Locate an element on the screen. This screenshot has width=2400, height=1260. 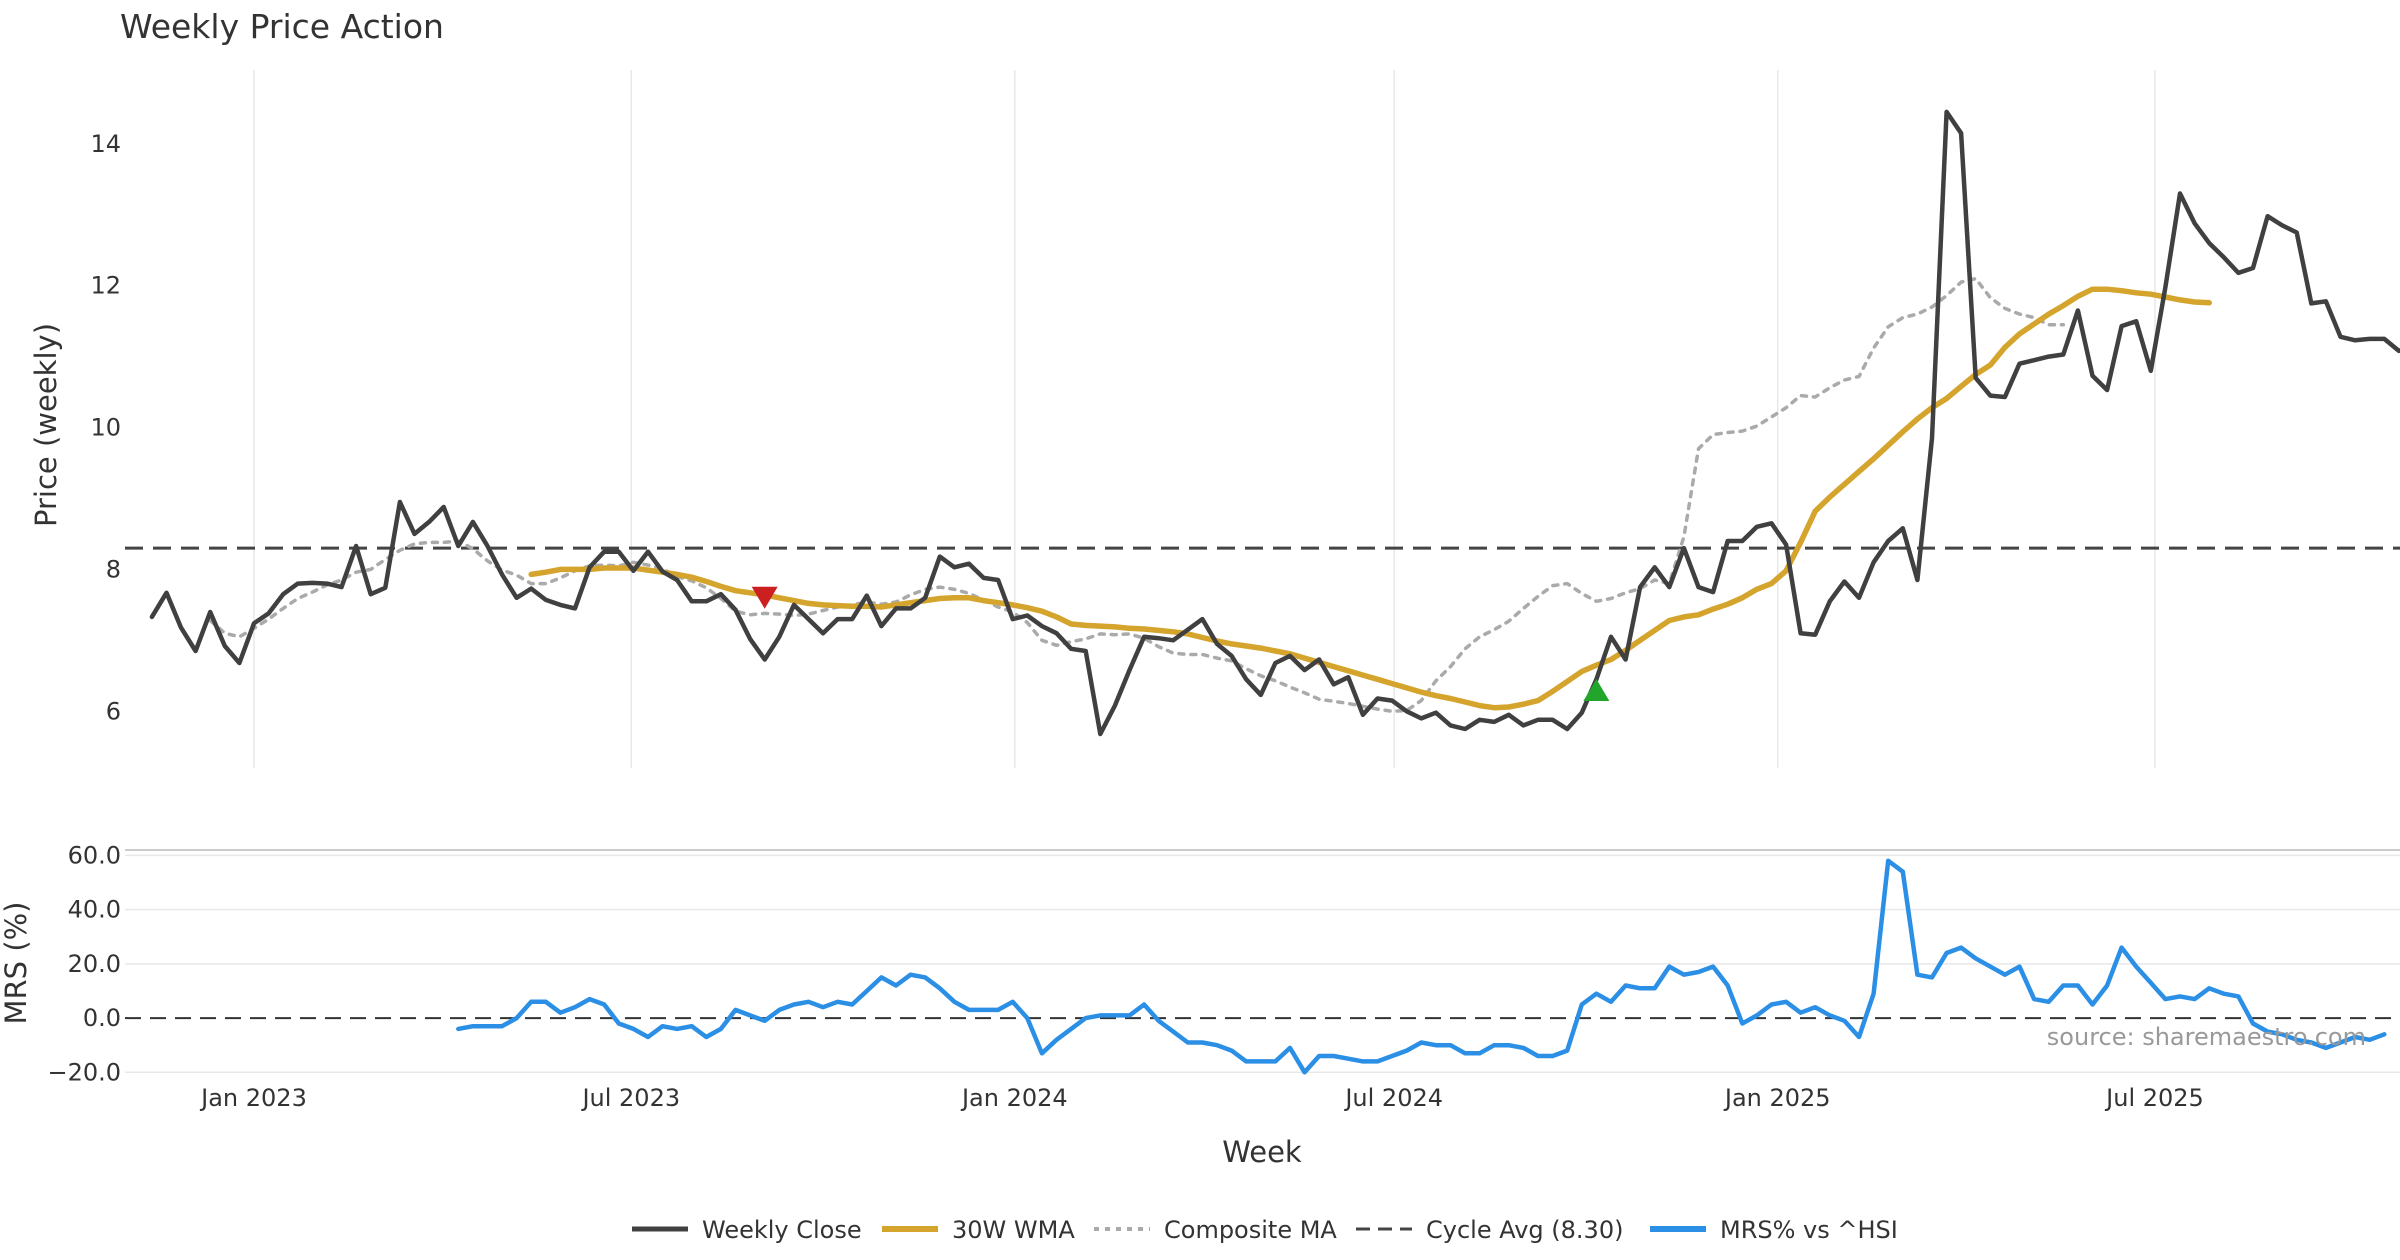
chart-title: Weekly Price Action is located at coordinates (282, 26).